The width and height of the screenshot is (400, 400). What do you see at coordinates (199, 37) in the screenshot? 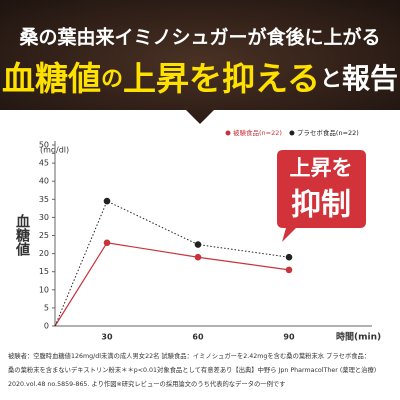
I see `headline: 桑の葉由来イミノシュガーが食後に上がる` at bounding box center [199, 37].